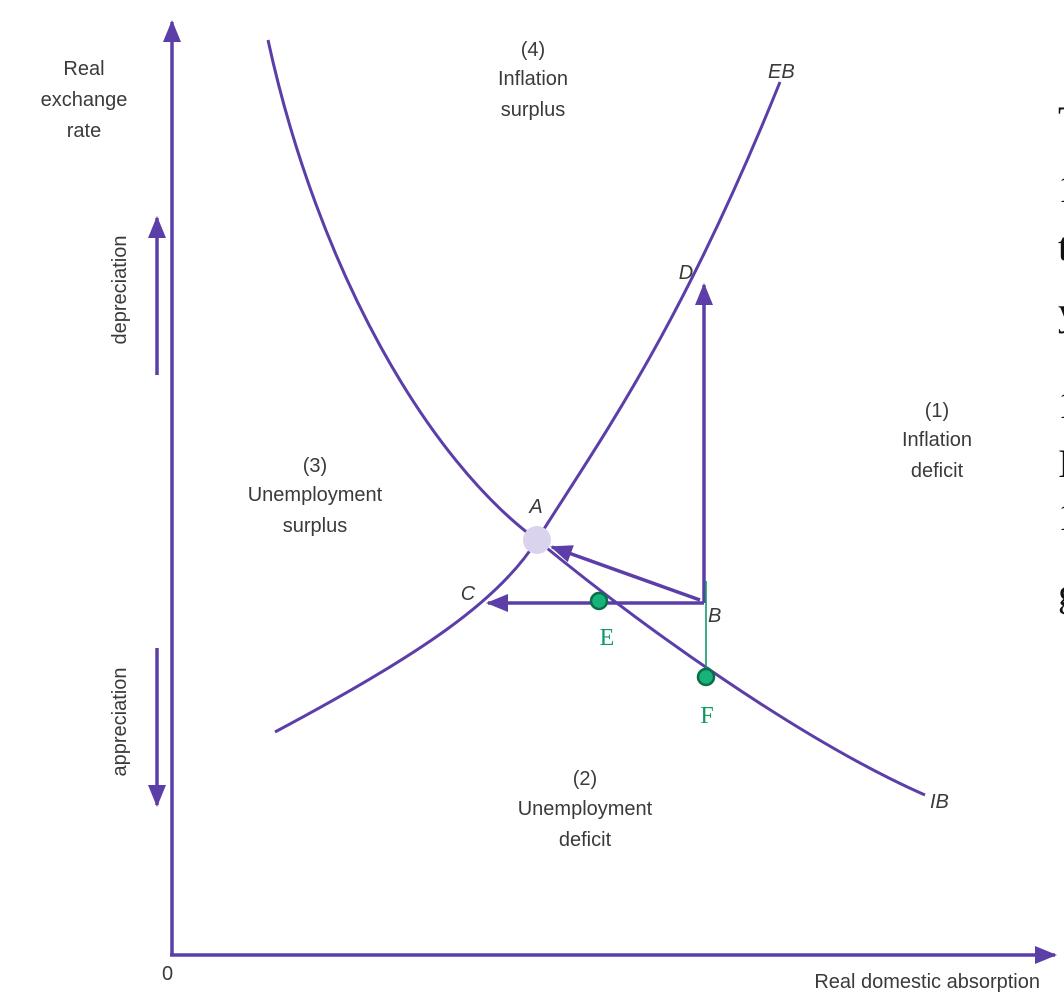 The width and height of the screenshot is (1064, 997). What do you see at coordinates (937, 411) in the screenshot?
I see `region-1-number: (1)` at bounding box center [937, 411].